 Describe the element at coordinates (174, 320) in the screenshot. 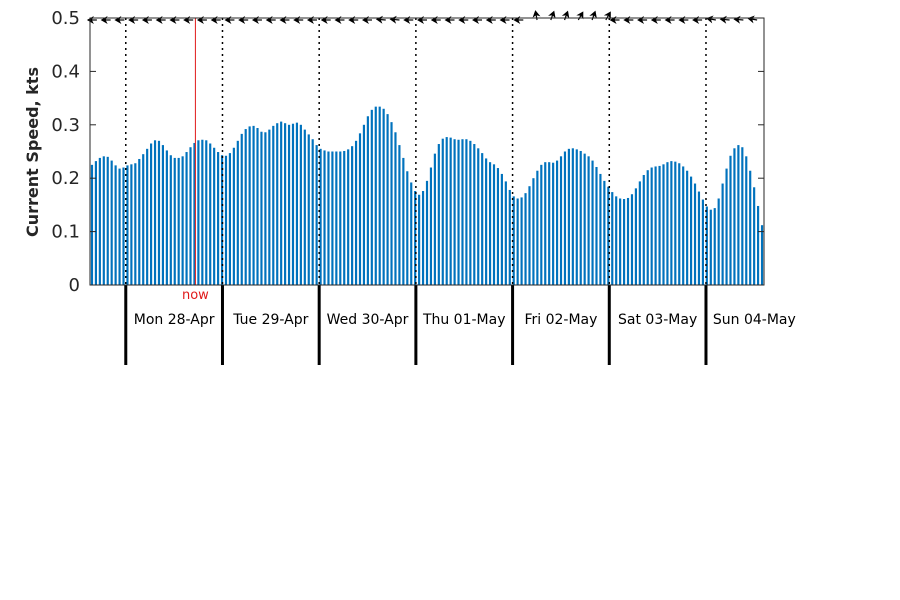

I see `day-label: Mon 28-Apr` at that location.